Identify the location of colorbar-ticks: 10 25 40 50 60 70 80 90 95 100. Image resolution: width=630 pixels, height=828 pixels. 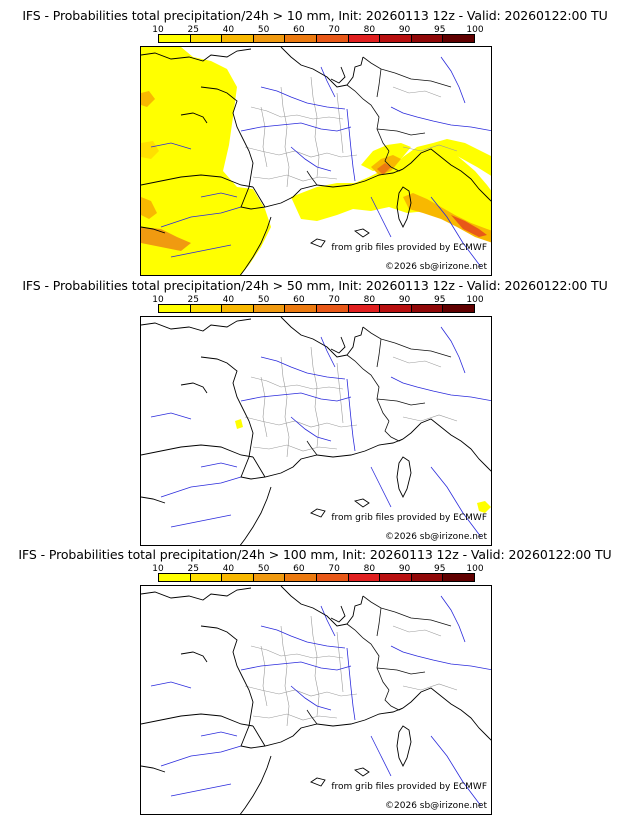
(317, 30).